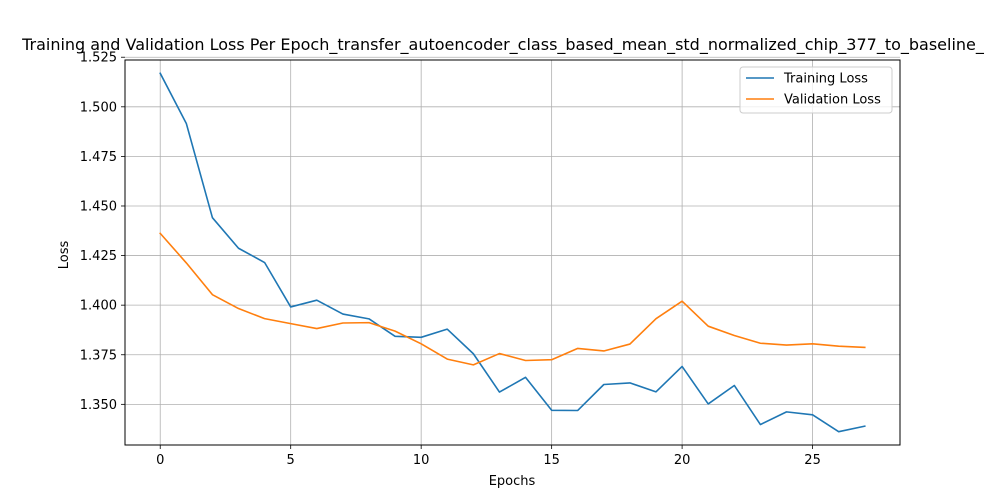 The height and width of the screenshot is (500, 1000). I want to click on x-tick-label: 25, so click(812, 460).